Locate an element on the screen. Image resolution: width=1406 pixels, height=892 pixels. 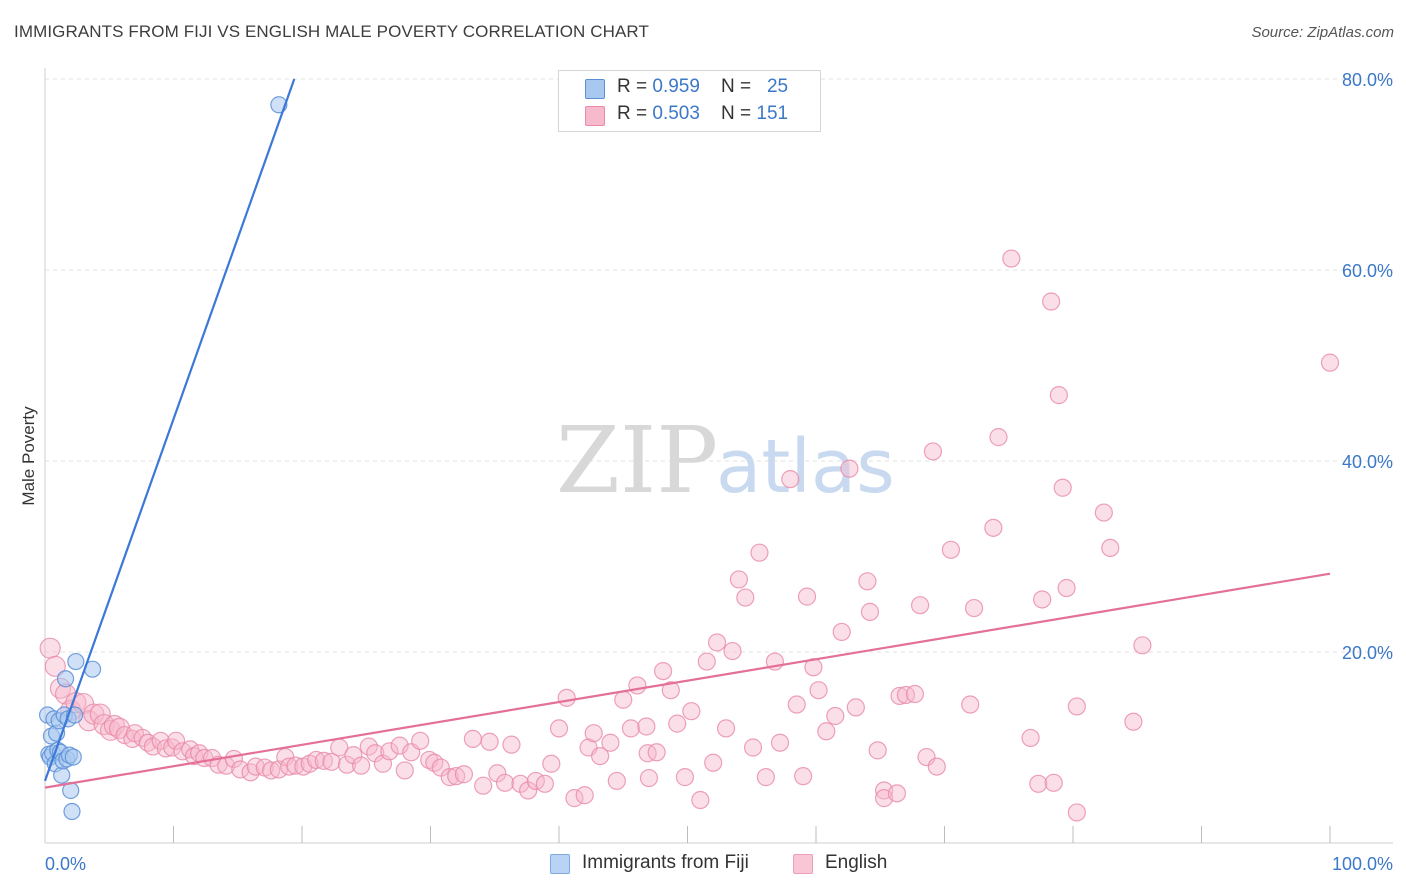
legend-n-value: 151 is located at coordinates (772, 113).